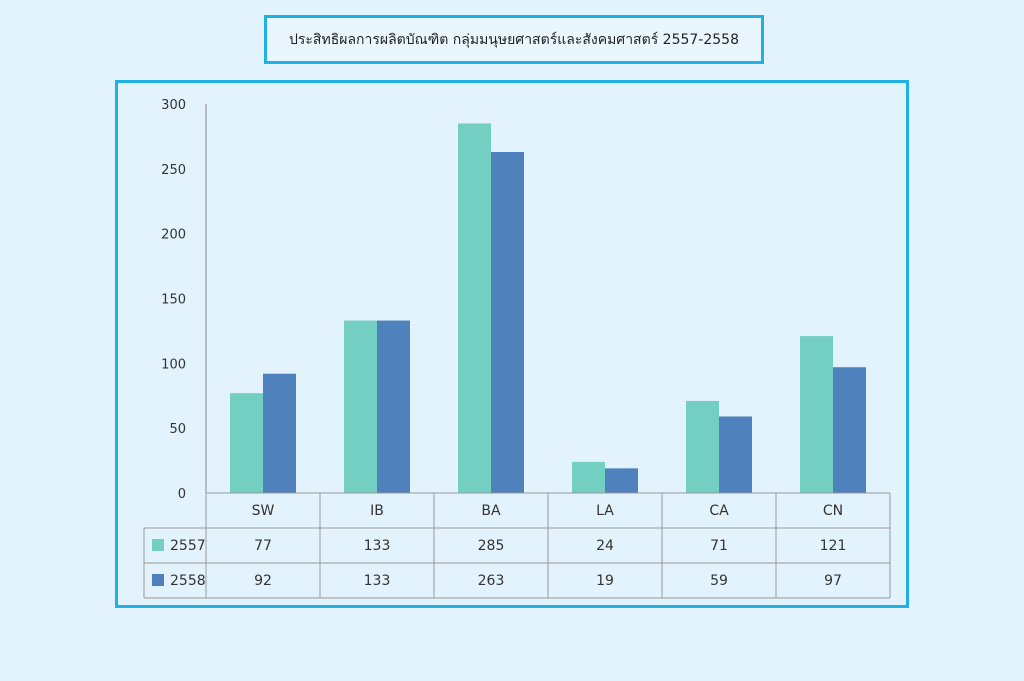 The width and height of the screenshot is (1024, 681). Describe the element at coordinates (833, 511) in the screenshot. I see `category-label-CN: CN` at that location.